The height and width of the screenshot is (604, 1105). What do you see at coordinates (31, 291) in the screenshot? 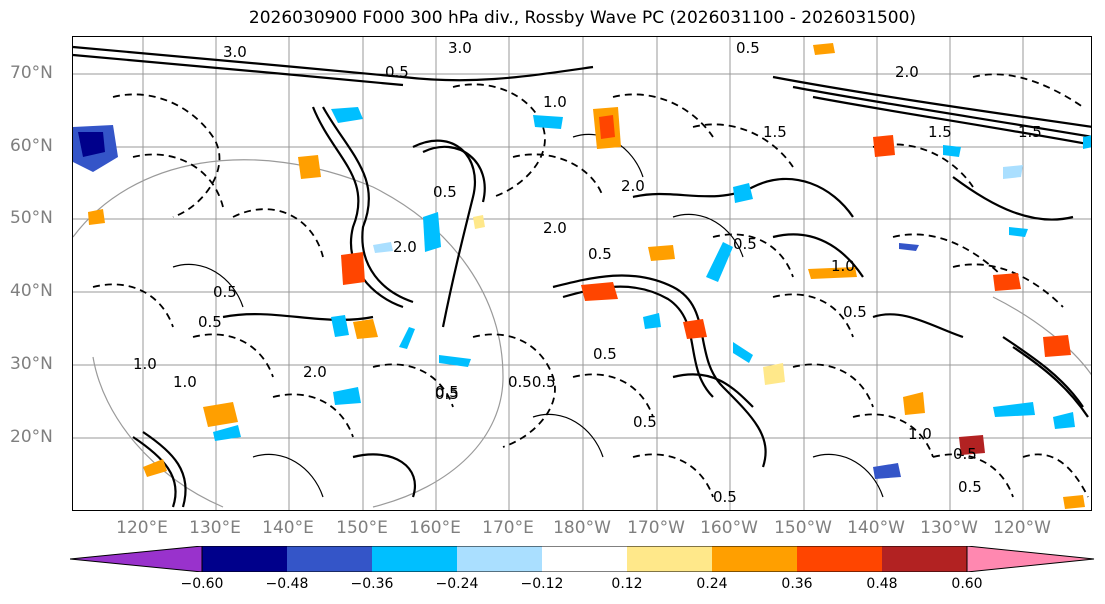
I see `lat-label: 40°N` at bounding box center [31, 291].